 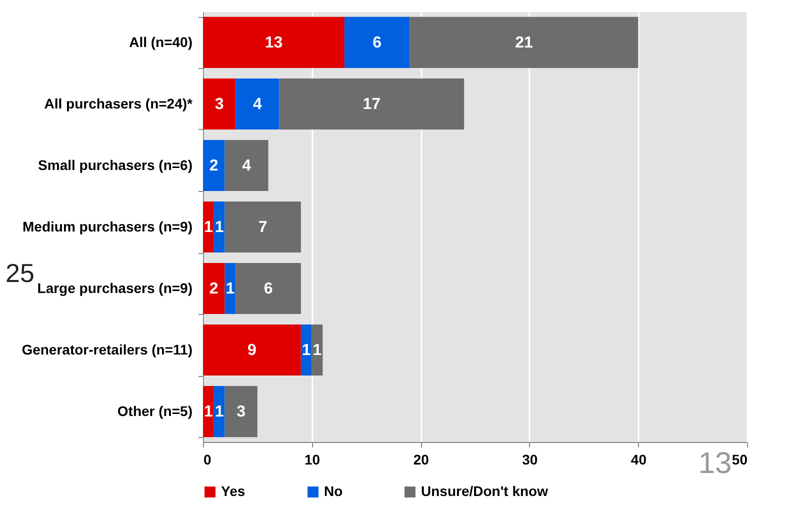 What do you see at coordinates (107, 226) in the screenshot?
I see `y-tick-label: Medium purchasers (n=9)` at bounding box center [107, 226].